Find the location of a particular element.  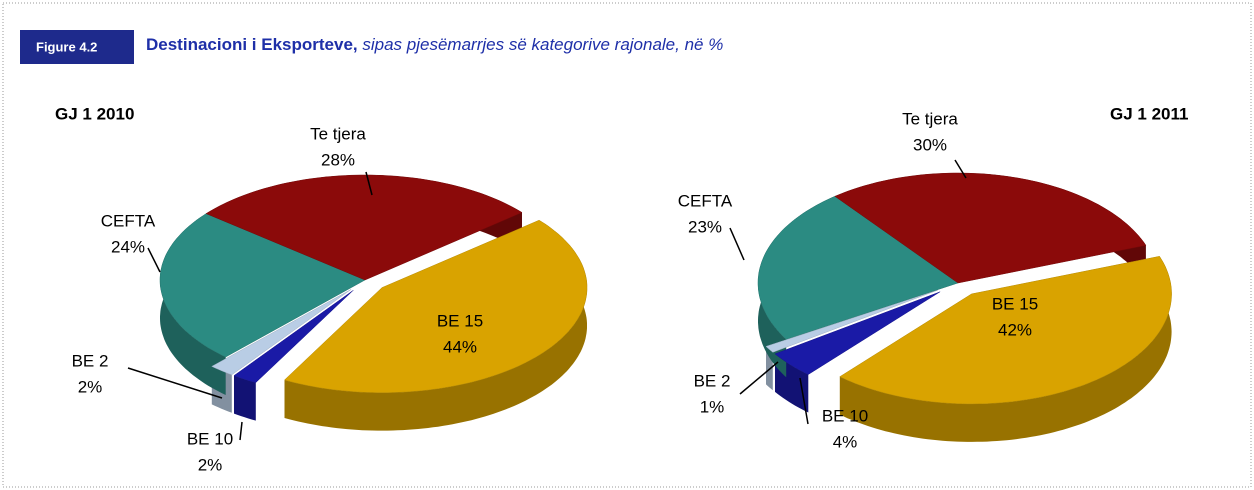

slice-value-label: 24% is located at coordinates (128, 246).